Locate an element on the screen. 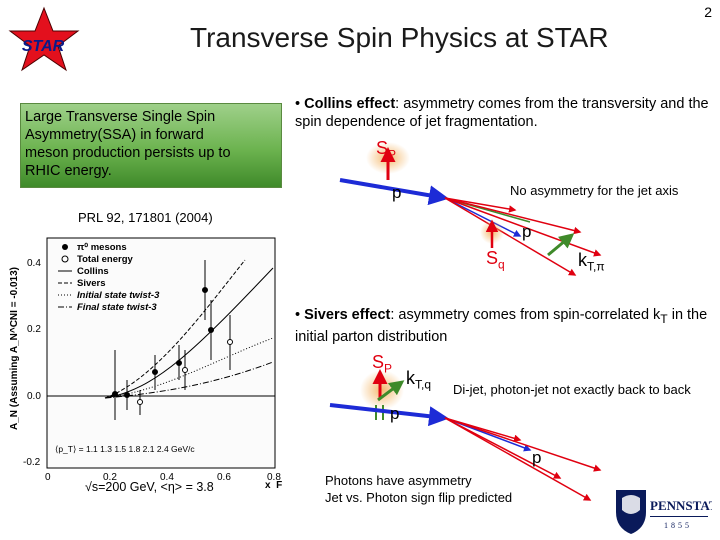 The image size is (720, 540). collins-sp-label: SP is located at coordinates (386, 150).